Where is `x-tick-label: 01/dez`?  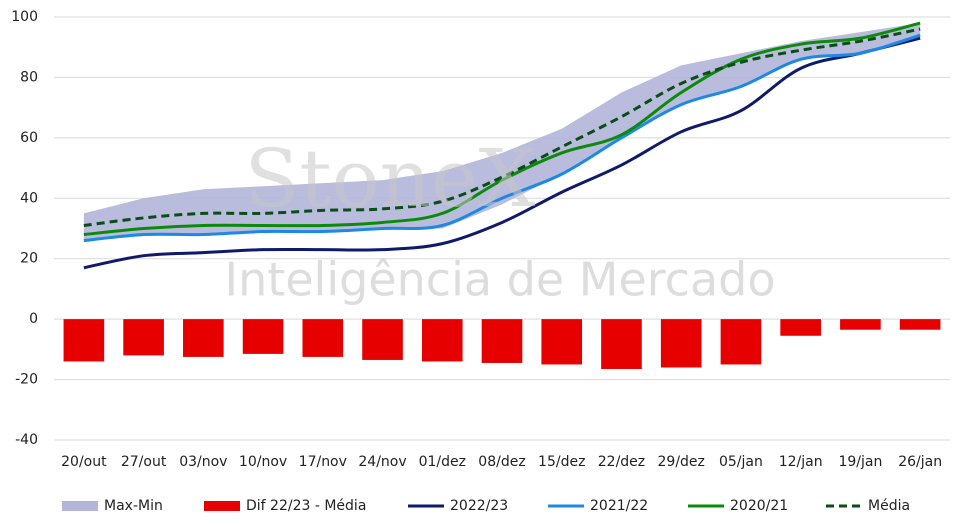
x-tick-label: 01/dez is located at coordinates (442, 462).